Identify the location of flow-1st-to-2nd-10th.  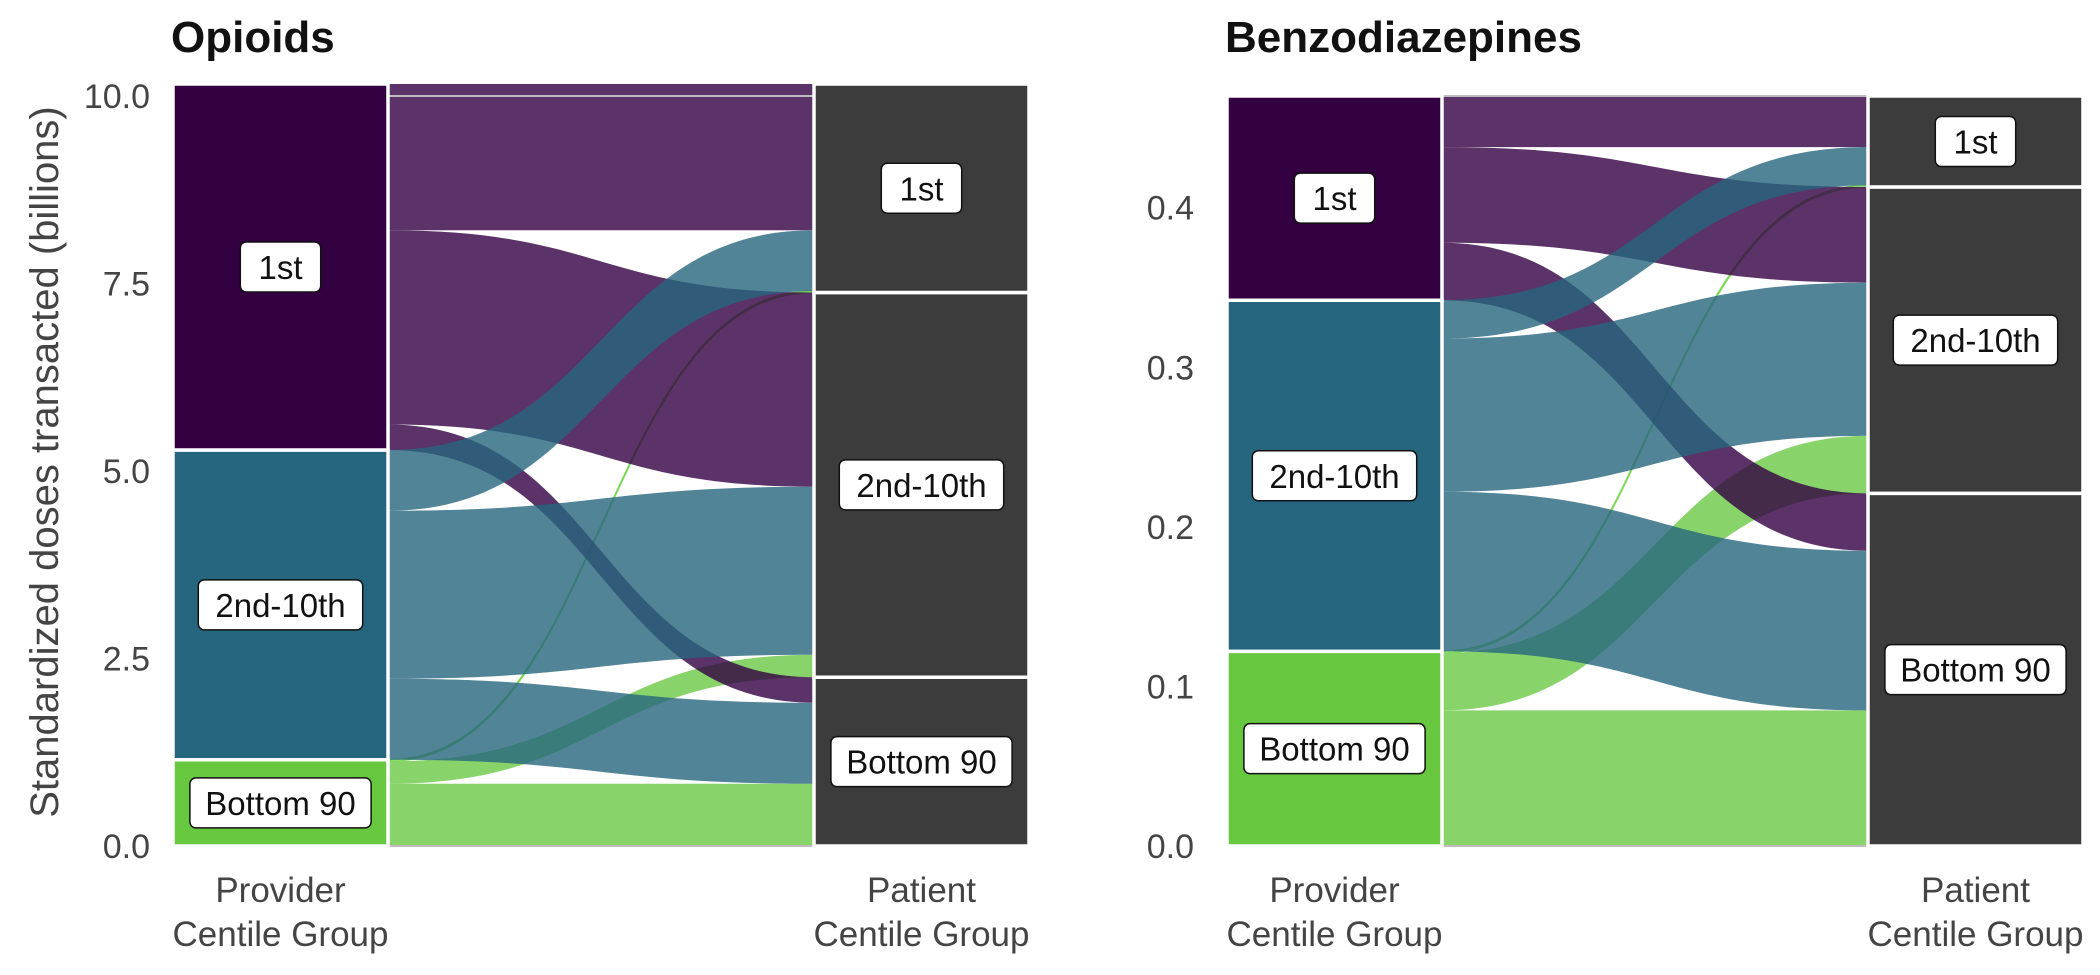
(1655, 215).